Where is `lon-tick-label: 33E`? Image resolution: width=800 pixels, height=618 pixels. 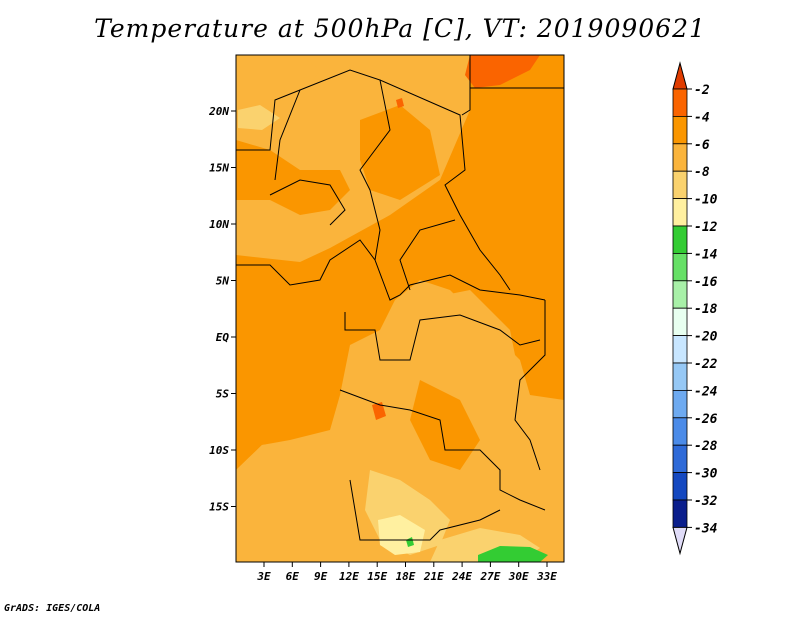
lon-tick-label: 33E is located at coordinates (546, 576).